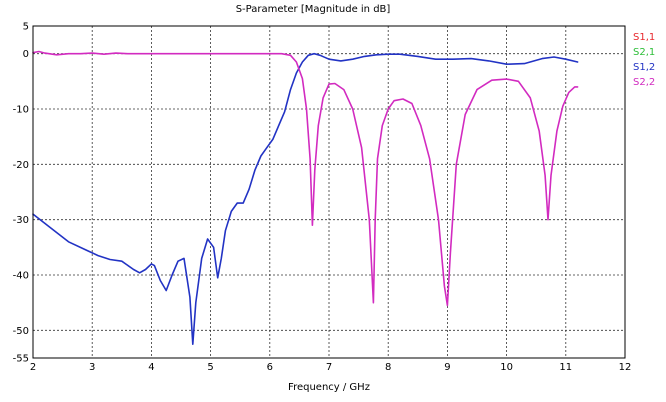 Image resolution: width=666 pixels, height=402 pixels. I want to click on x-tick-label: 4, so click(151, 367).